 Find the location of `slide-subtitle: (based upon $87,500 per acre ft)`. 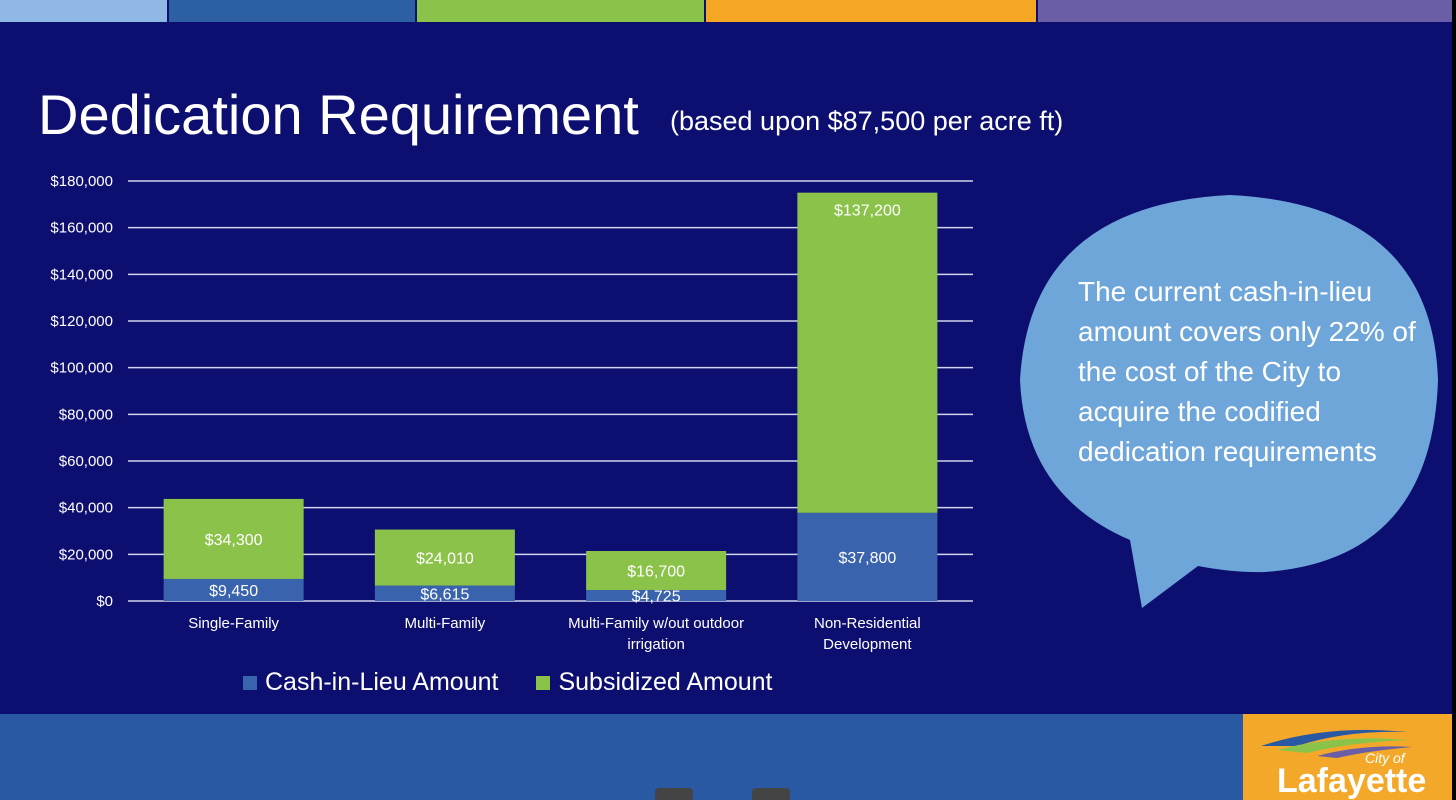

slide-subtitle: (based upon $87,500 per acre ft) is located at coordinates (867, 121).